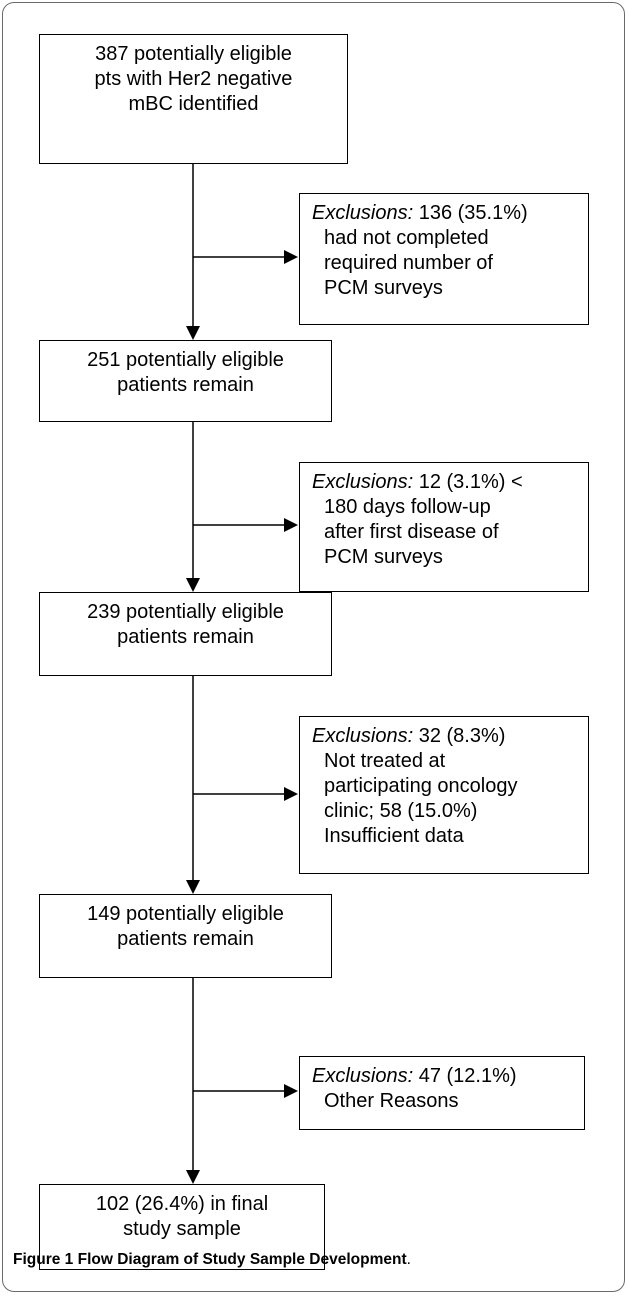  What do you see at coordinates (185, 939) in the screenshot?
I see `step-4-line-2: patients remain` at bounding box center [185, 939].